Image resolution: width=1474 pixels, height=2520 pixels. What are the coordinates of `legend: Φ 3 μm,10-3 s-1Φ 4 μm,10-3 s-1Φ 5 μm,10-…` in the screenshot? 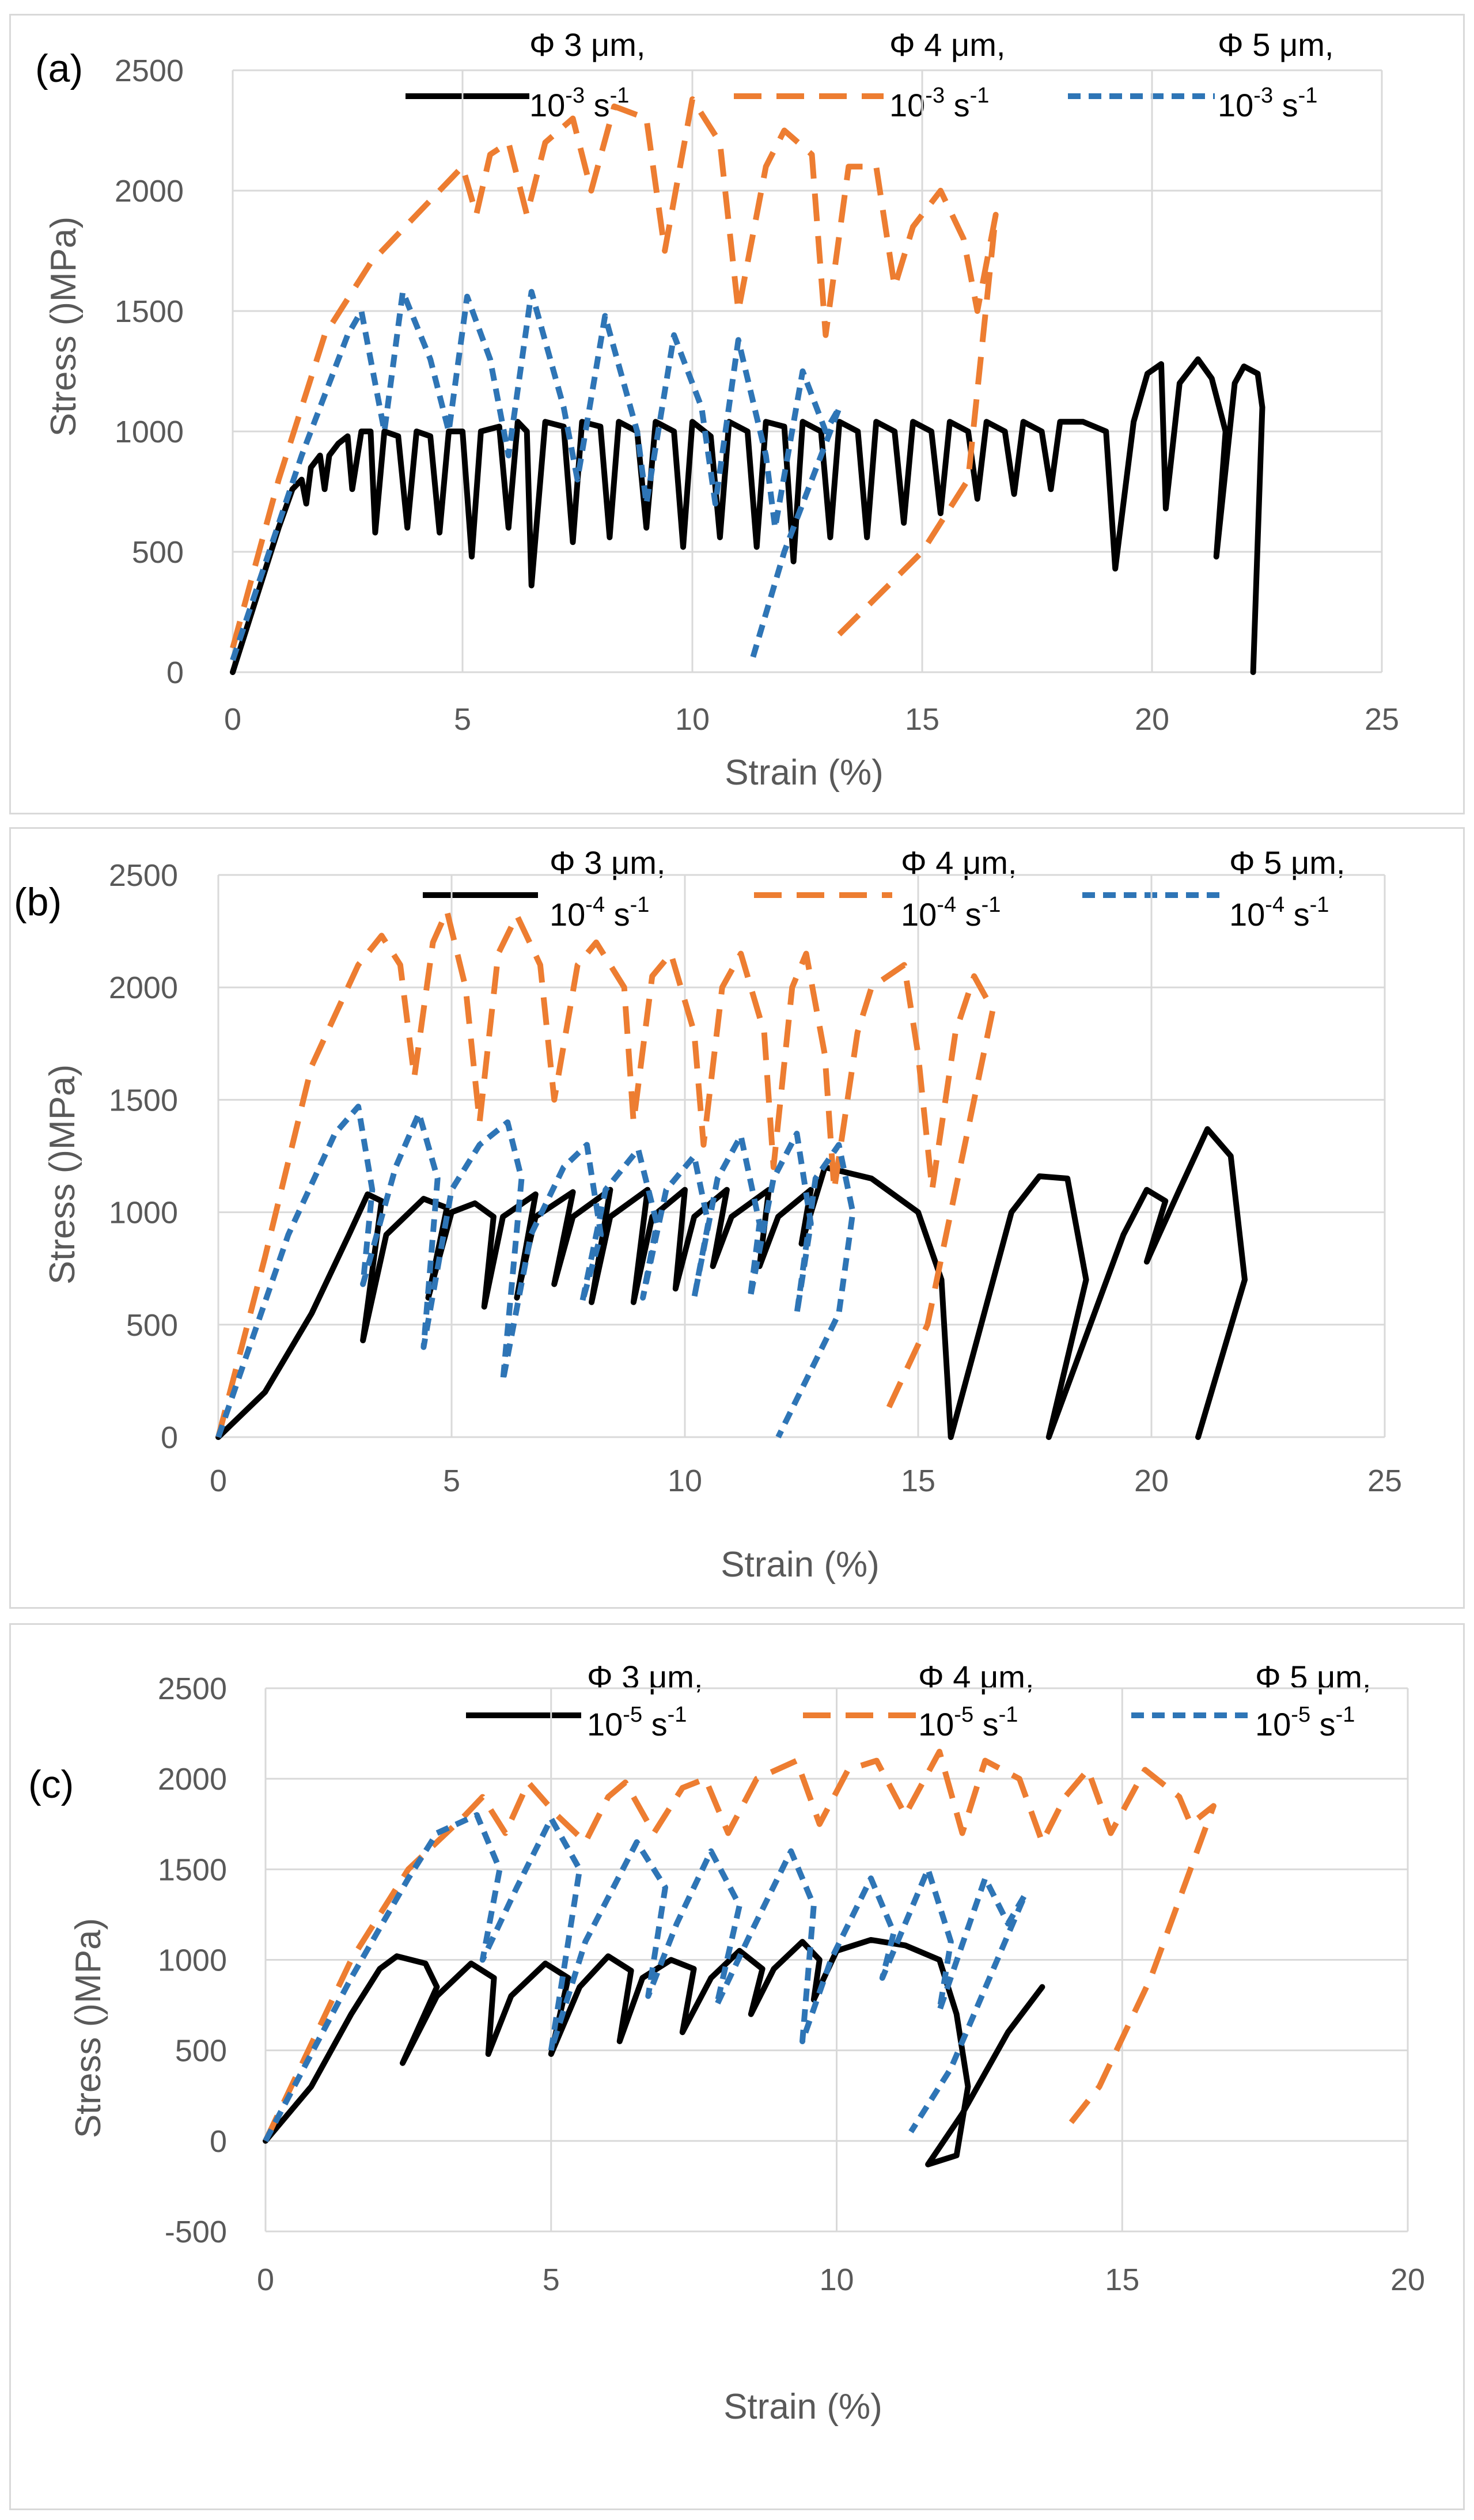 It's located at (869, 74).